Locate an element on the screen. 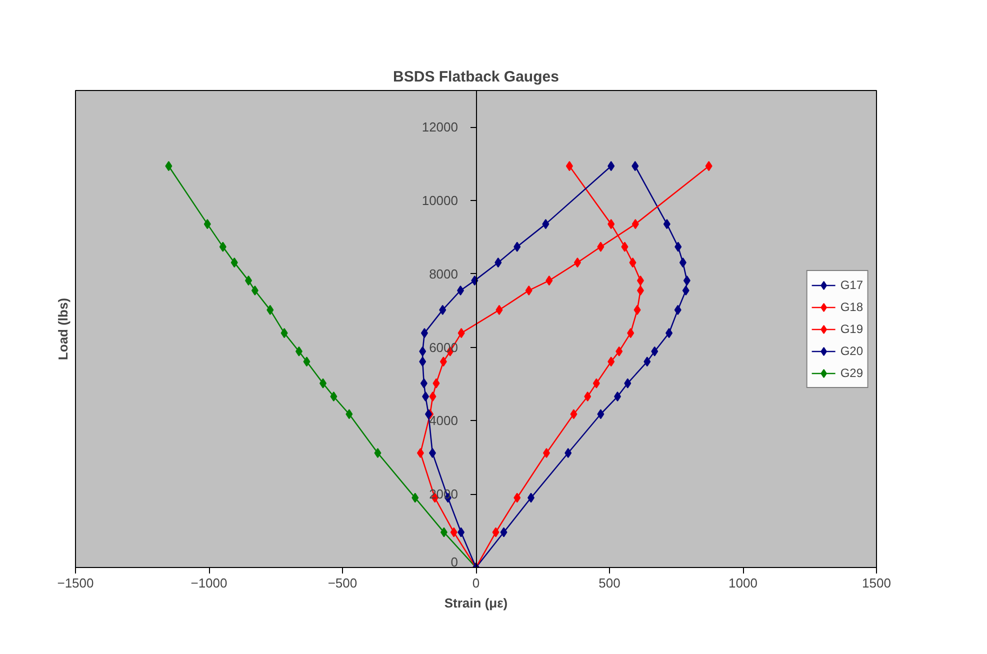 This screenshot has height=654, width=987. legend-label: G29 is located at coordinates (851, 373).